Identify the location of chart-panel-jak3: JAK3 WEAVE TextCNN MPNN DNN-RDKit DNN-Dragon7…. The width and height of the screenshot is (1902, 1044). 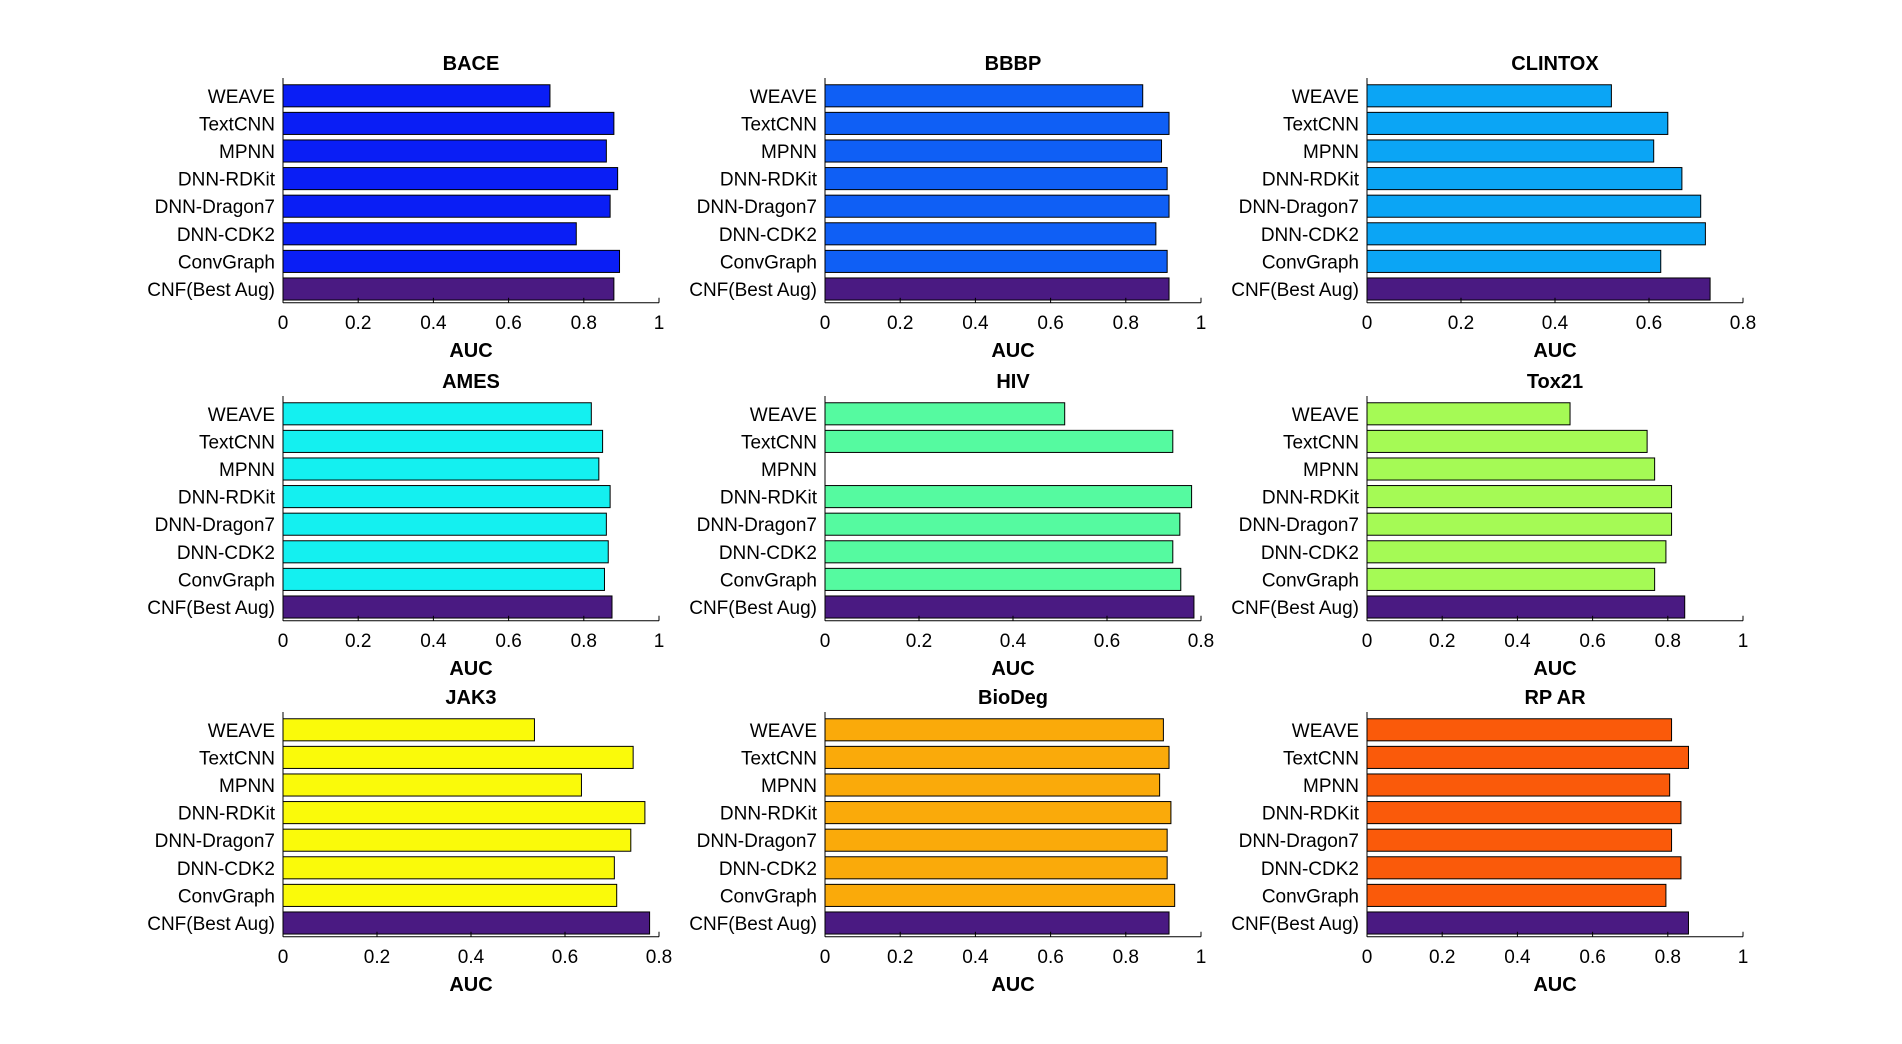
(409, 841).